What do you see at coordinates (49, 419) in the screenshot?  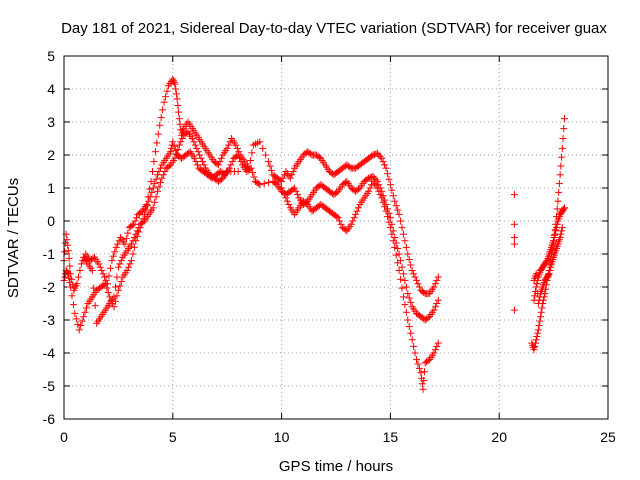 I see `y-tick-label: -6` at bounding box center [49, 419].